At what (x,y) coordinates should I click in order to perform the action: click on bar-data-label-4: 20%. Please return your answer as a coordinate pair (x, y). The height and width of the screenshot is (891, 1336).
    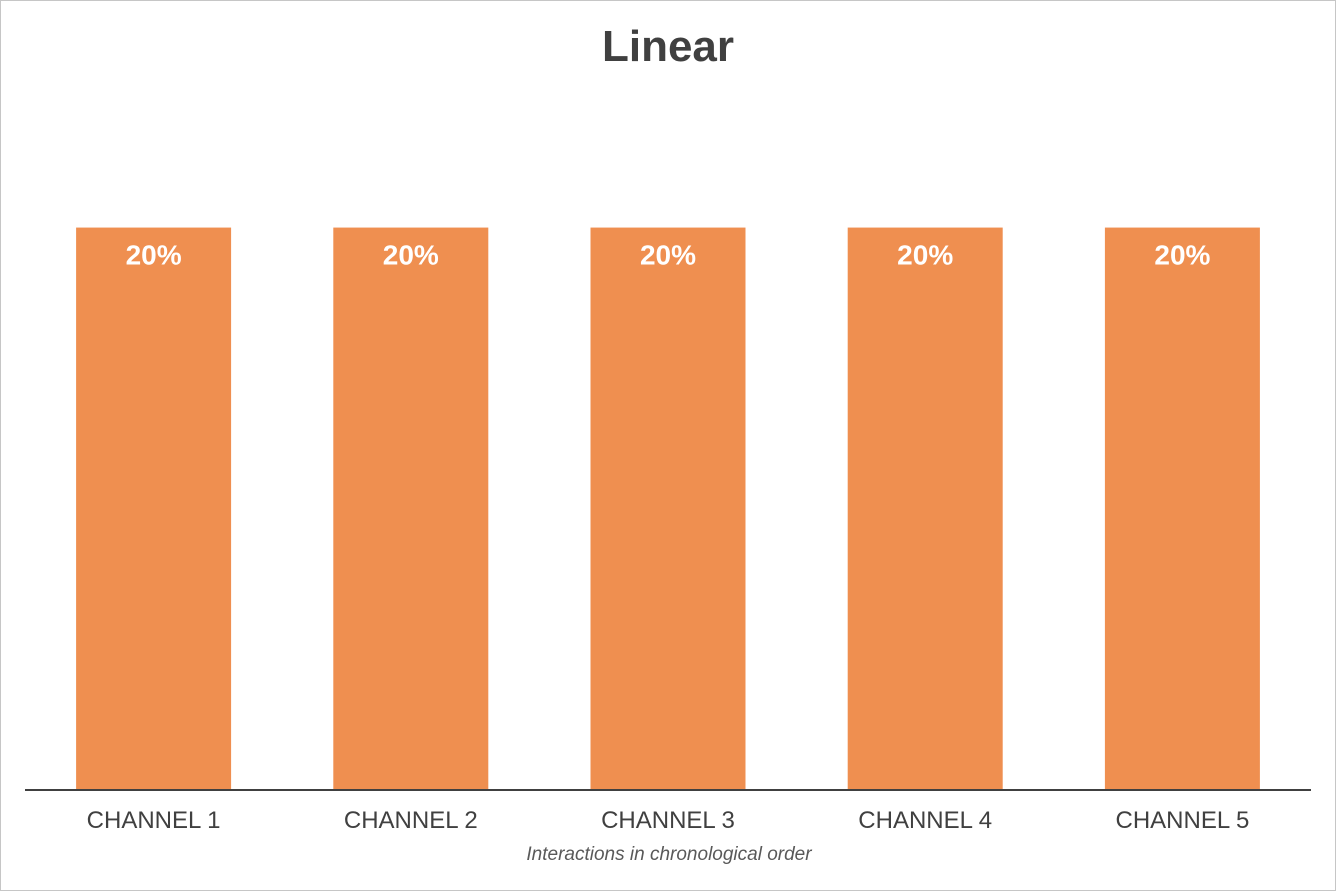
    Looking at the image, I should click on (925, 255).